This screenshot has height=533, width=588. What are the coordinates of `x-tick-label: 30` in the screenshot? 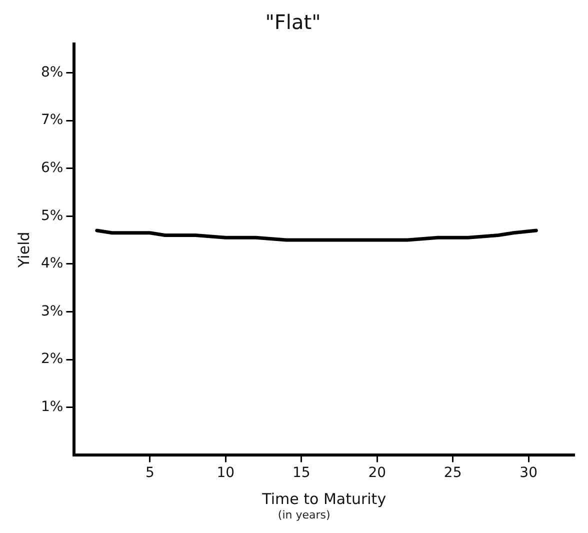 It's located at (529, 473).